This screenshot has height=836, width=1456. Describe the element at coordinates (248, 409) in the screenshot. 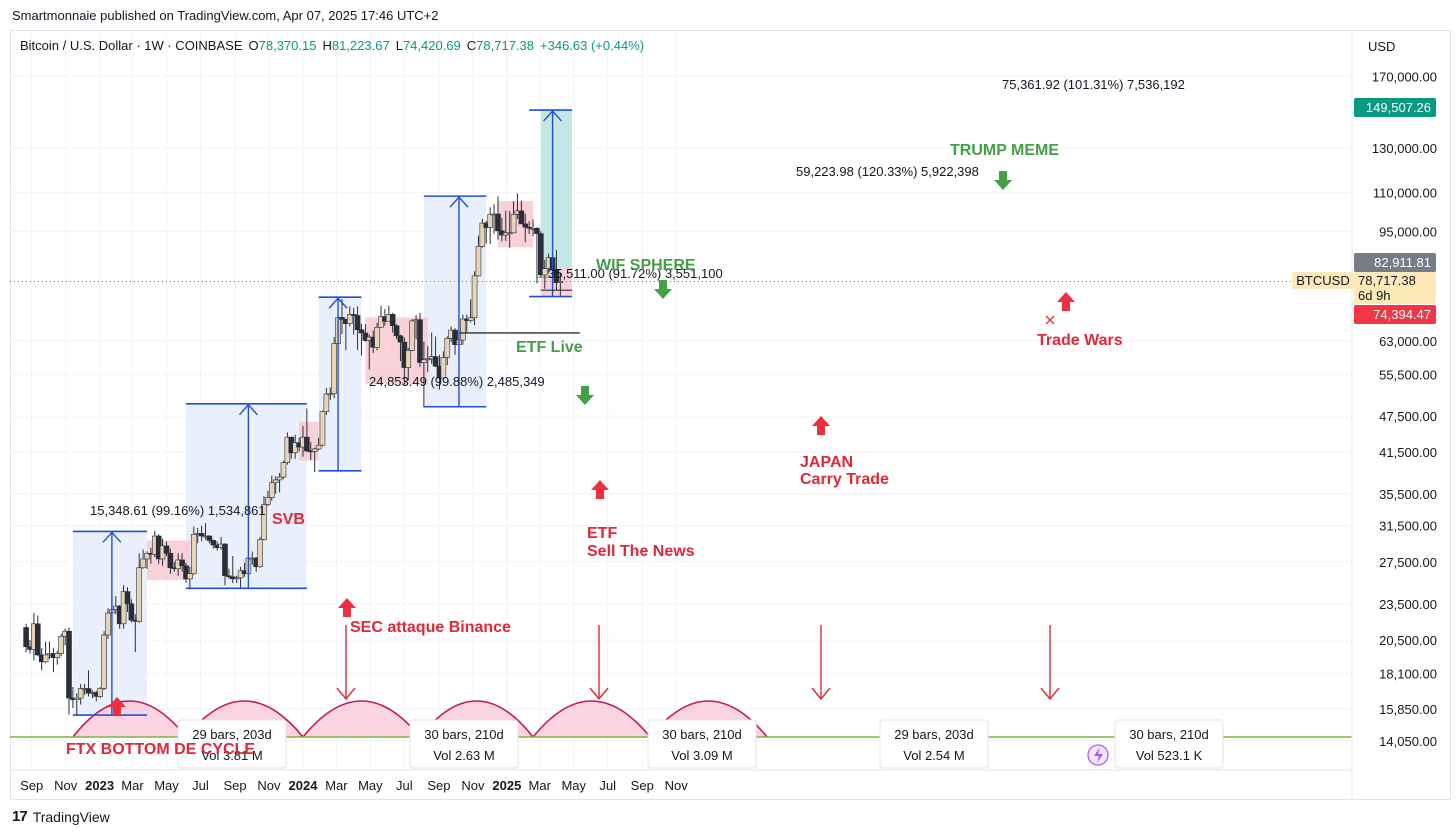

I see `measure-2-arrowhead` at that location.